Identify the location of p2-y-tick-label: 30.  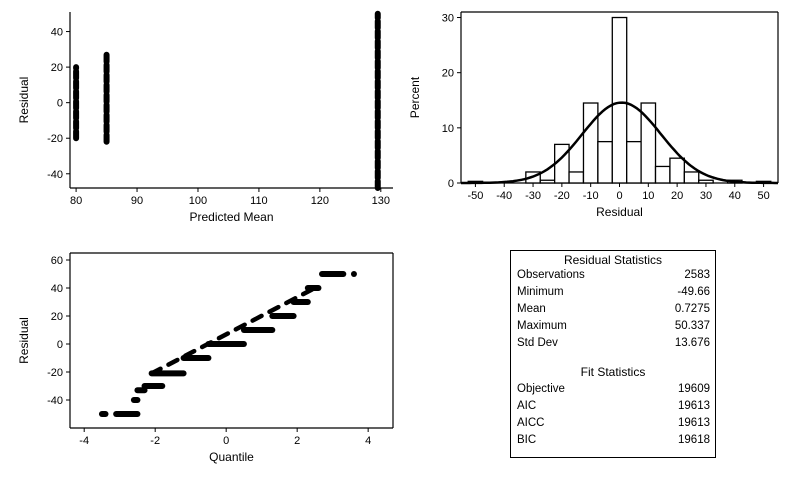
(448, 19).